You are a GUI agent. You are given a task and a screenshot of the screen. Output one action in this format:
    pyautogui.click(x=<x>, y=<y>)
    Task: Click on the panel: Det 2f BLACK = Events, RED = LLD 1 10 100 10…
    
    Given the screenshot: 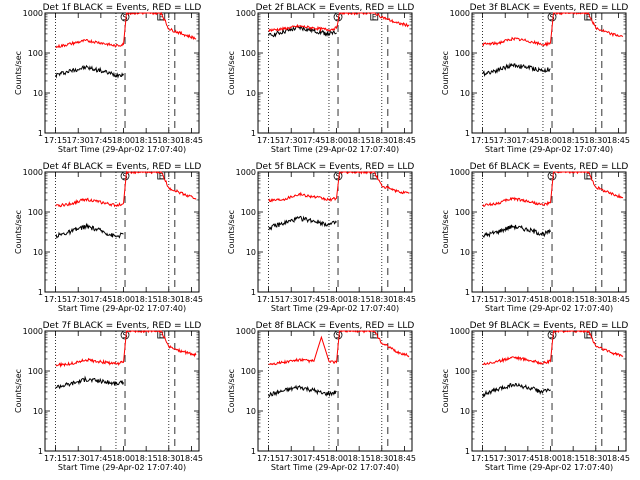 What is the action you would take?
    pyautogui.click(x=321, y=78)
    